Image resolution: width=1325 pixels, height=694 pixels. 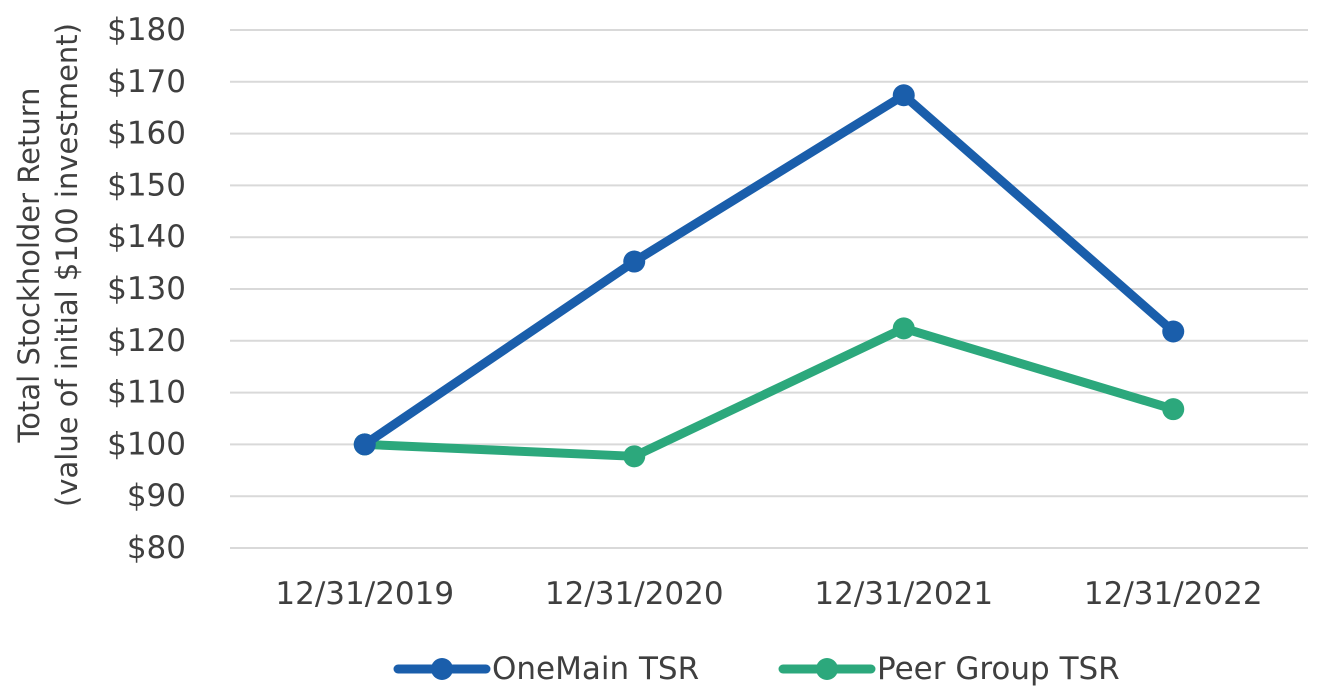 I want to click on legend: OneMain TSR Peer Group TSR, so click(x=756, y=669).